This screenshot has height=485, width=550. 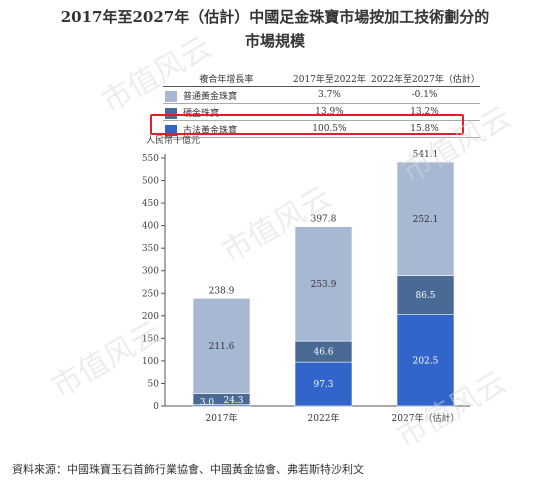 I want to click on legend-swatch-hard, so click(x=171, y=113).